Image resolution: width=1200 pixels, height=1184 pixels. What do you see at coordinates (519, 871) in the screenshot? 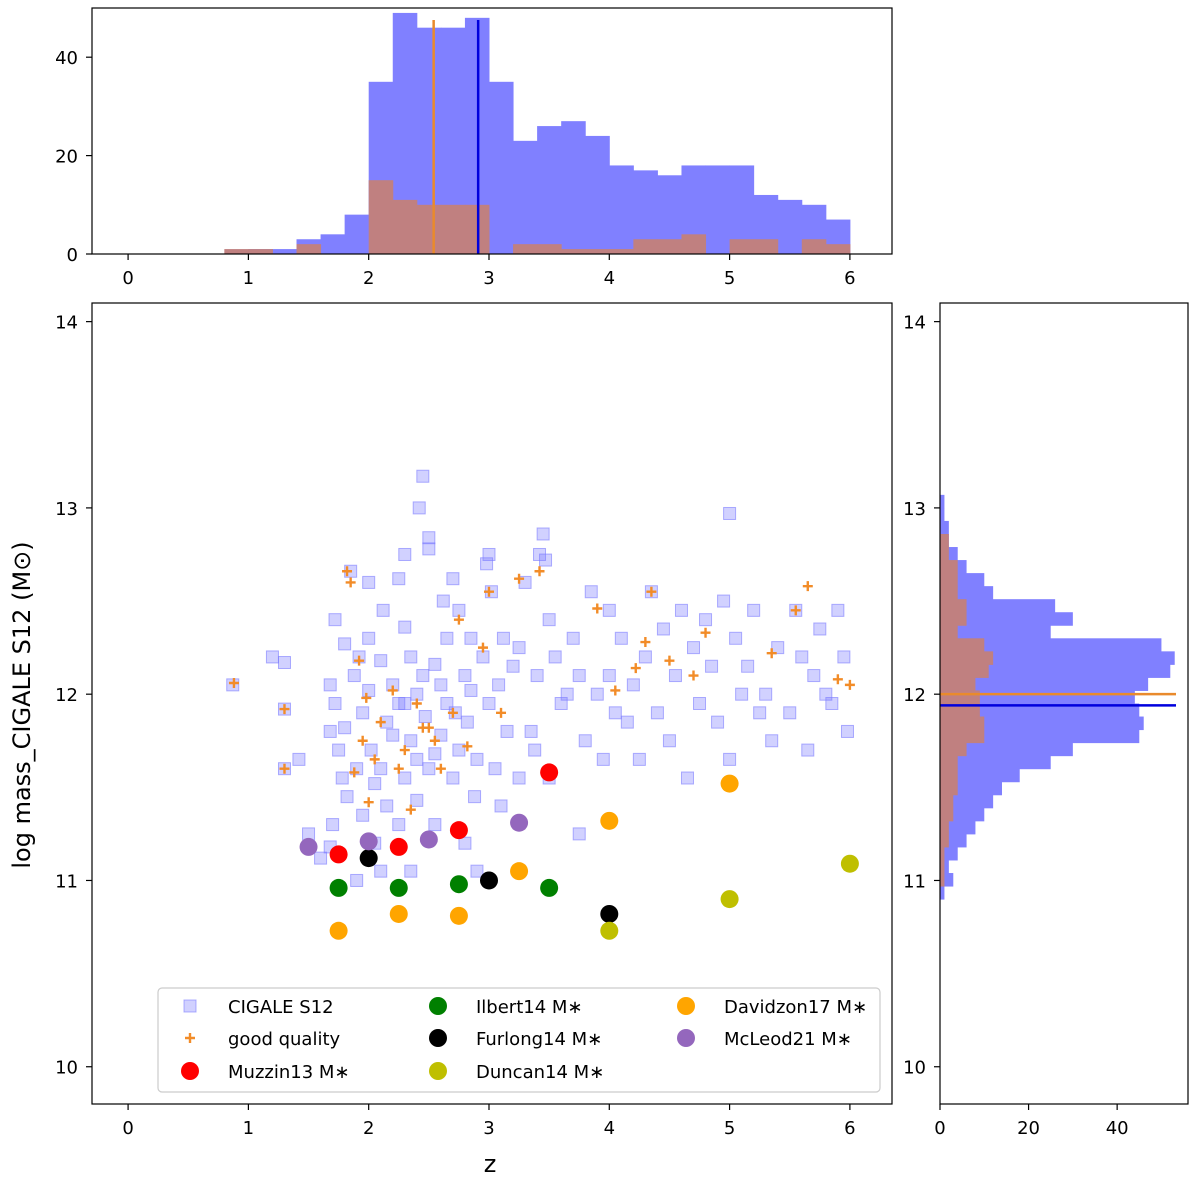
I see `davidzon-point` at bounding box center [519, 871].